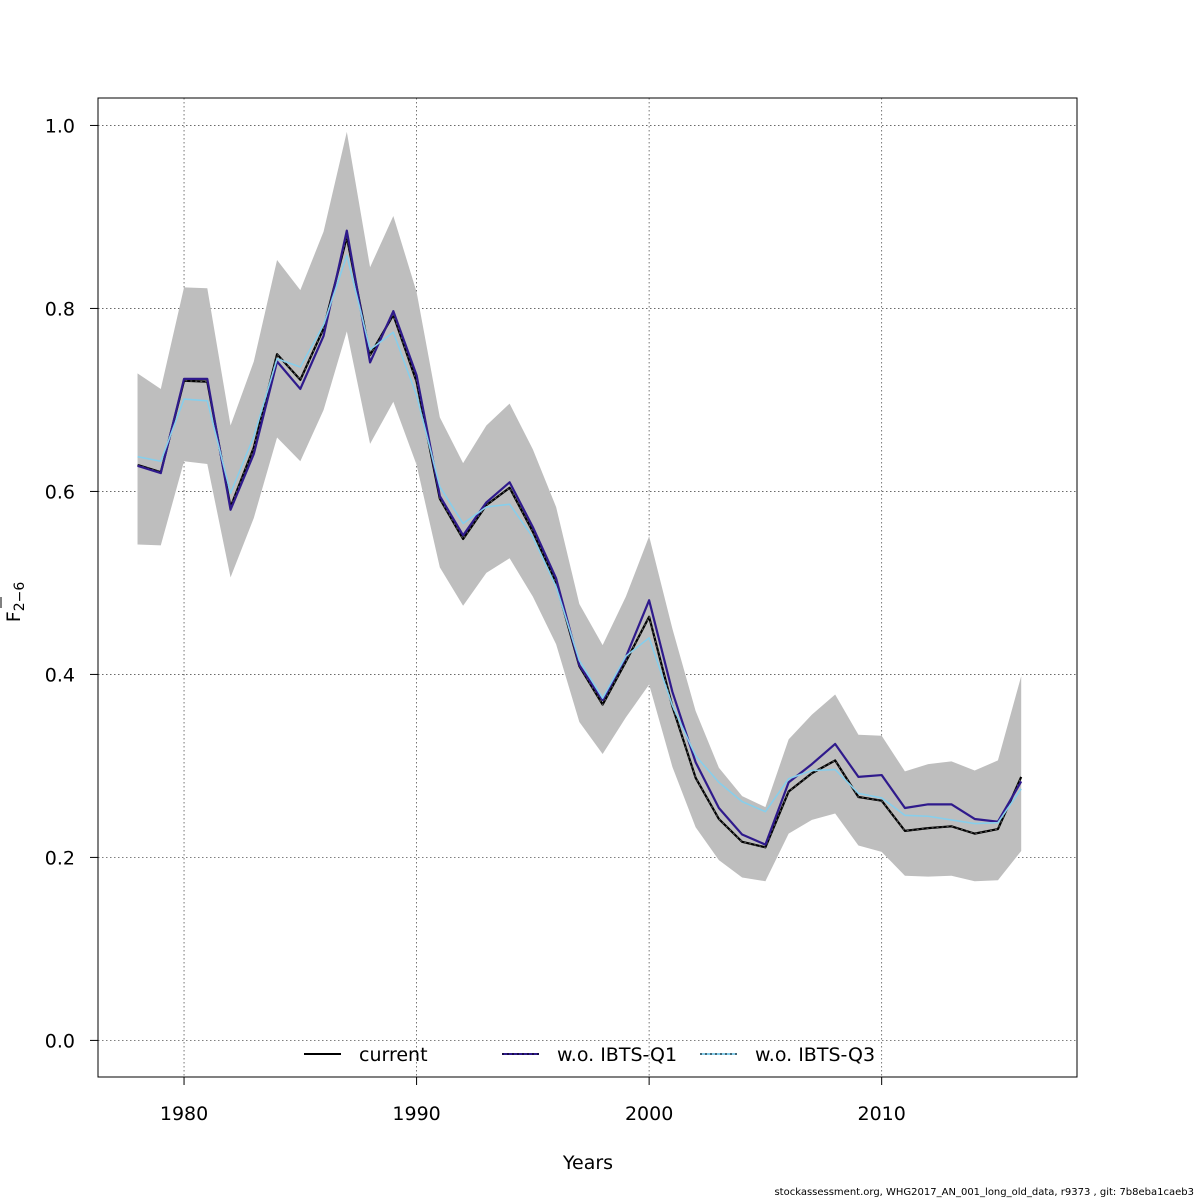 The height and width of the screenshot is (1200, 1200). I want to click on legend: current w.o. IBTS-Q1 w.o. IBTS-Q3, so click(589, 1055).